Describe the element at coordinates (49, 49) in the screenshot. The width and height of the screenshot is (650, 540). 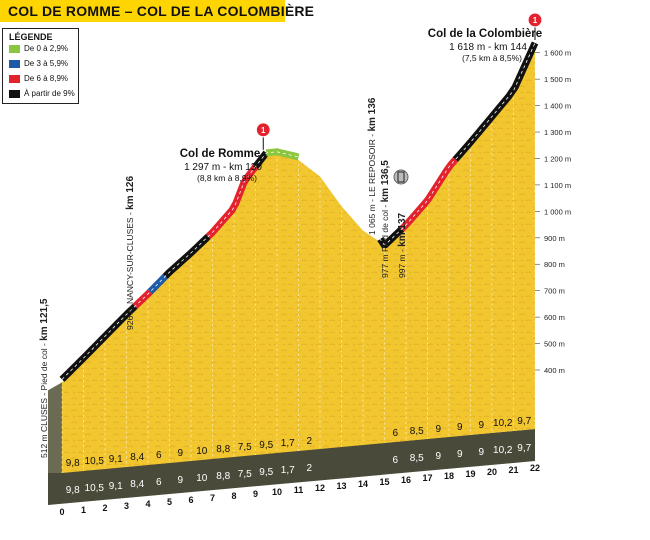
I see `legend-item: De 0 à 2,9%` at that location.